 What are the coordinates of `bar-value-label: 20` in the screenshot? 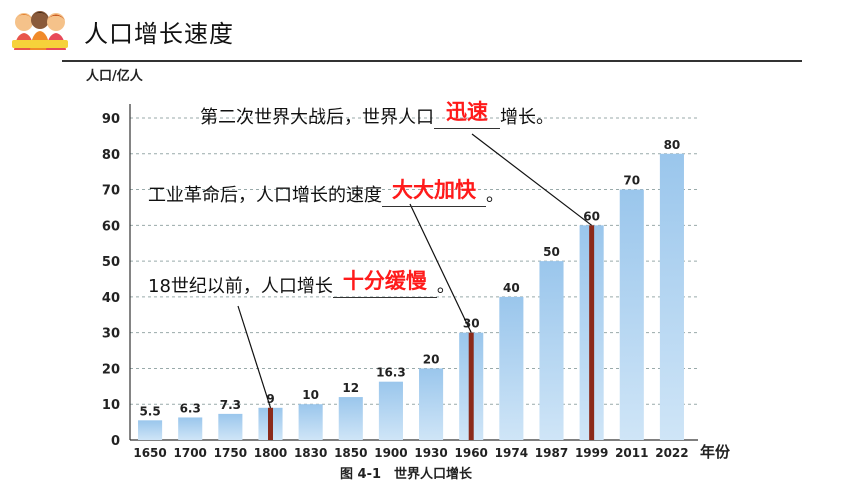 It's located at (431, 359).